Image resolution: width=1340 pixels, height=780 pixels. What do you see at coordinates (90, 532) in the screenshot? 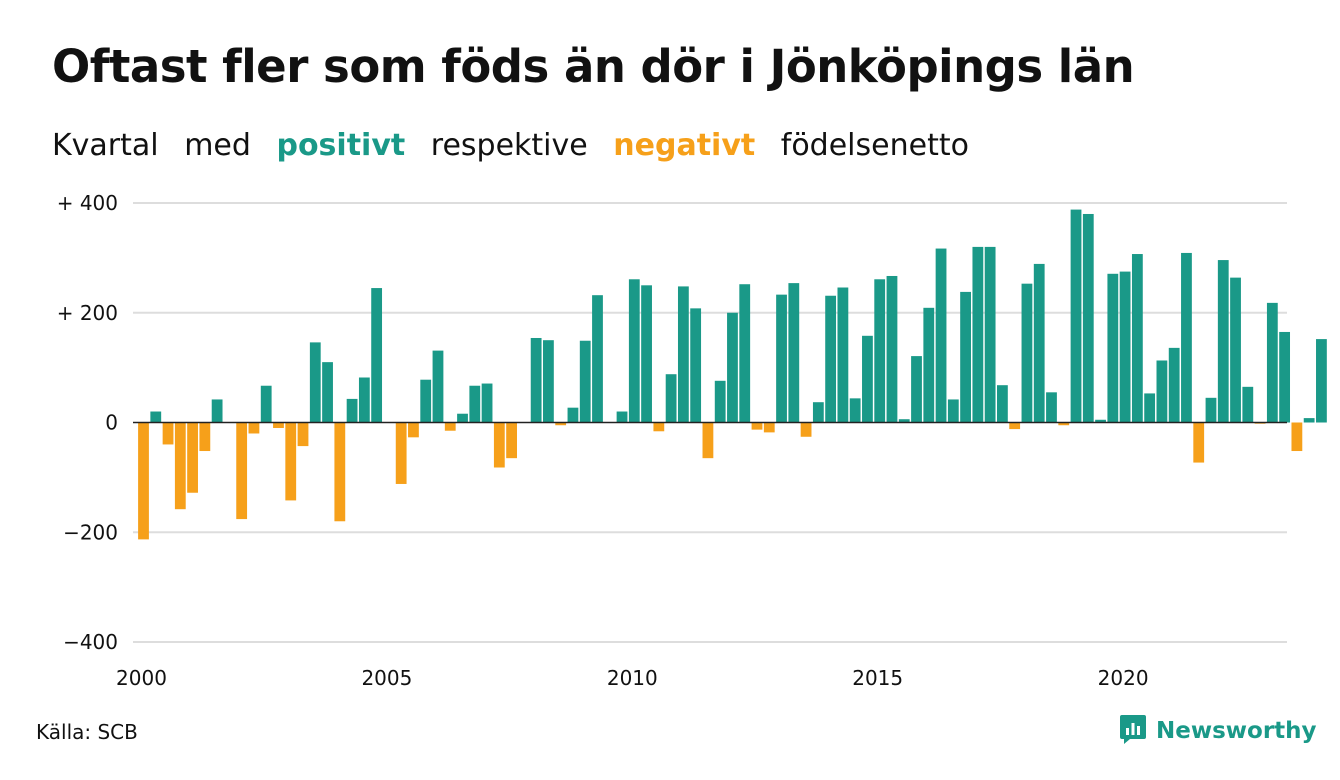
I see `y-tick-label: −200` at bounding box center [90, 532].